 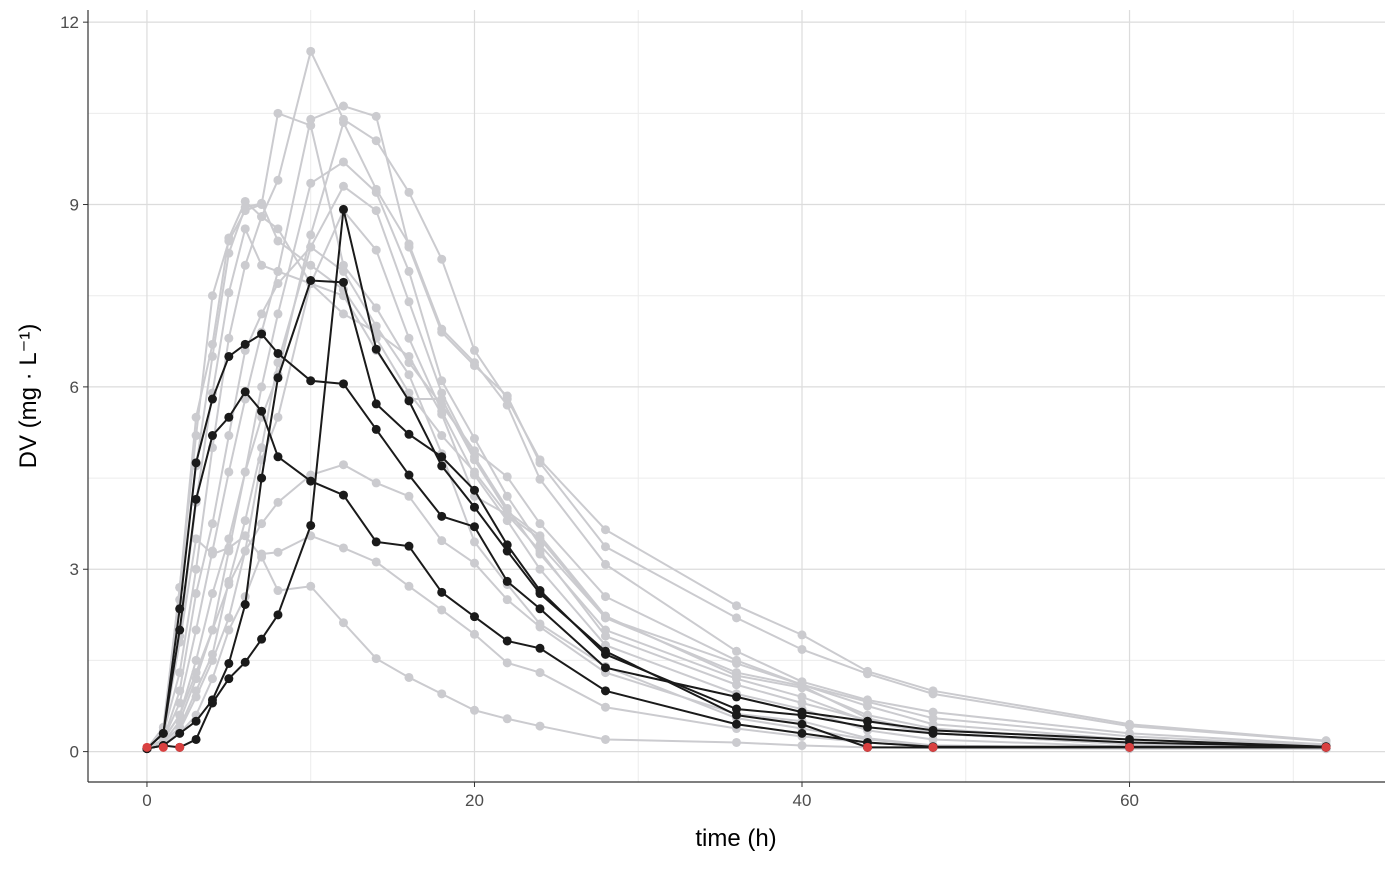 What do you see at coordinates (1129, 800) in the screenshot?
I see `x-tick-label: 60` at bounding box center [1129, 800].